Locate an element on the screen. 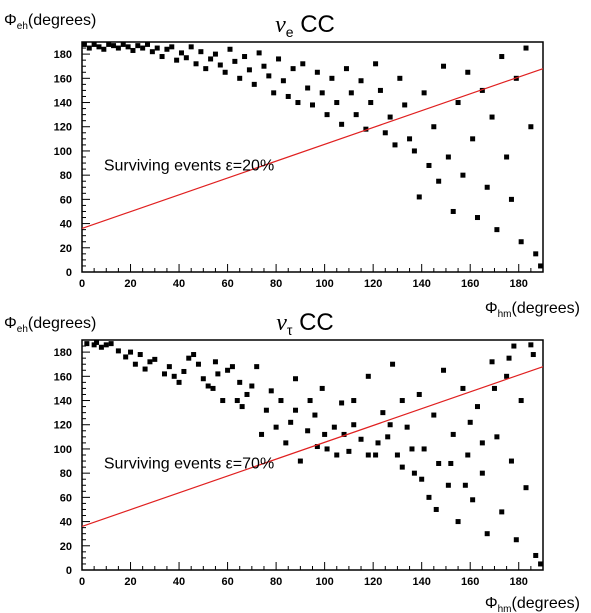 The height and width of the screenshot is (613, 591). y-tick-label: 140 is located at coordinates (63, 402).